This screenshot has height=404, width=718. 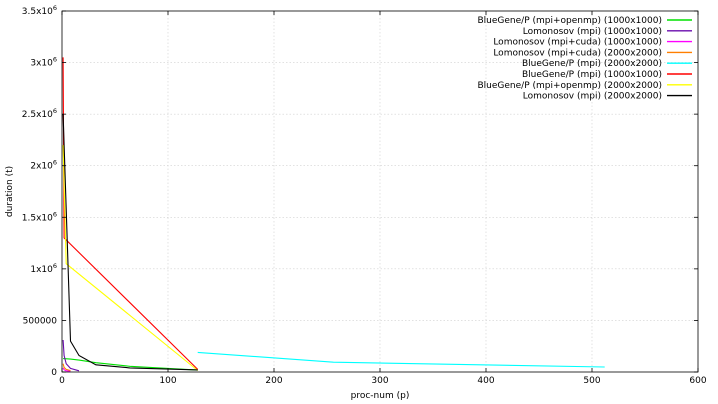 I want to click on legend-entry-label: Lomonosov (mpi) (2000x2000), so click(x=592, y=97).